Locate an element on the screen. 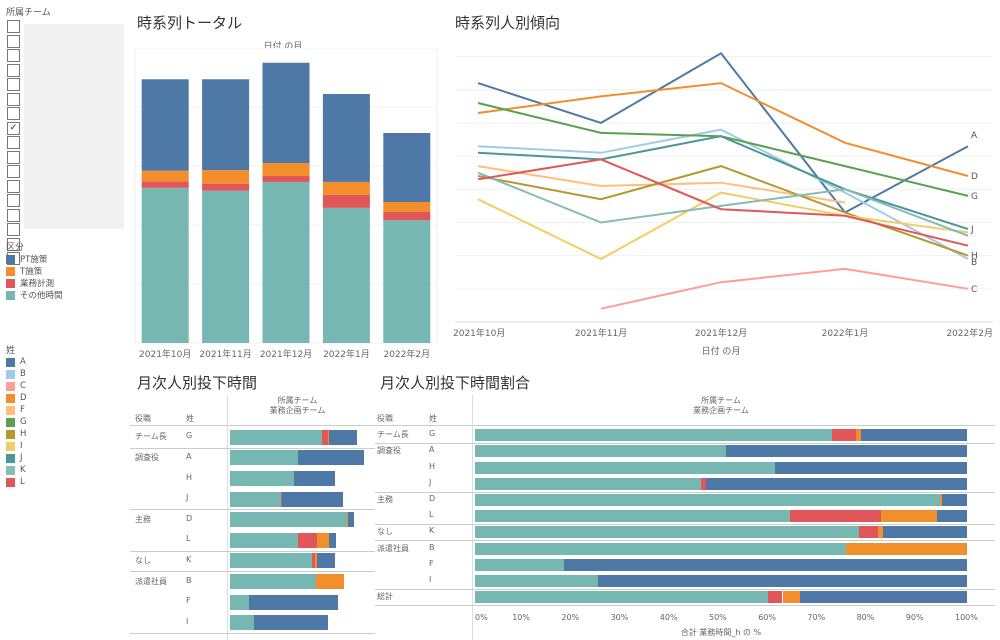 The width and height of the screenshot is (1000, 640). line-series-A is located at coordinates (723, 132).